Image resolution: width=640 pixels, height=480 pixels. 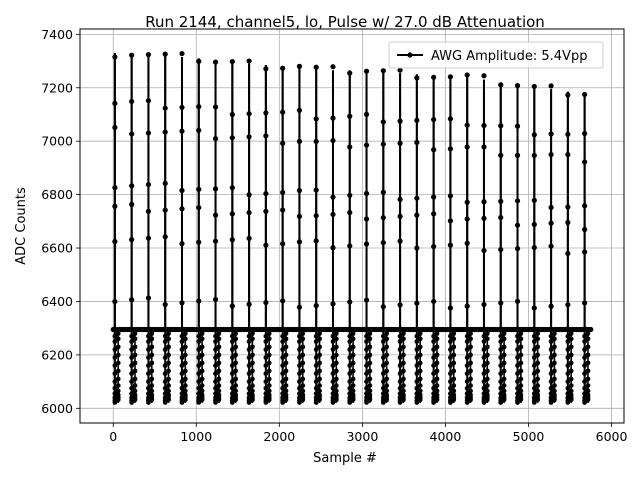 I want to click on x-tick-label: 3000, so click(x=362, y=436).